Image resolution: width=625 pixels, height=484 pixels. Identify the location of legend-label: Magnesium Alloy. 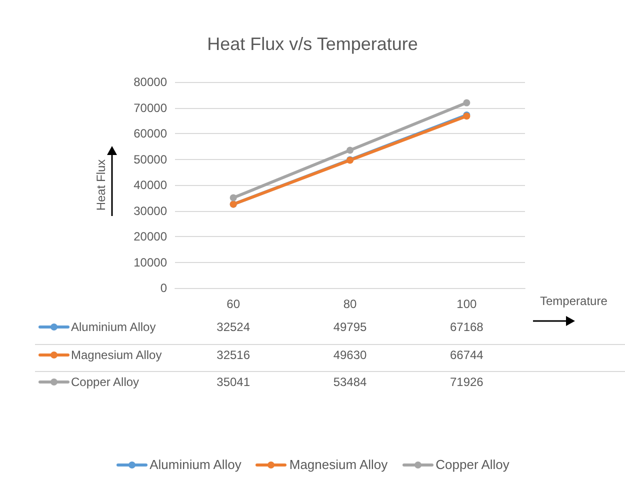
(116, 355).